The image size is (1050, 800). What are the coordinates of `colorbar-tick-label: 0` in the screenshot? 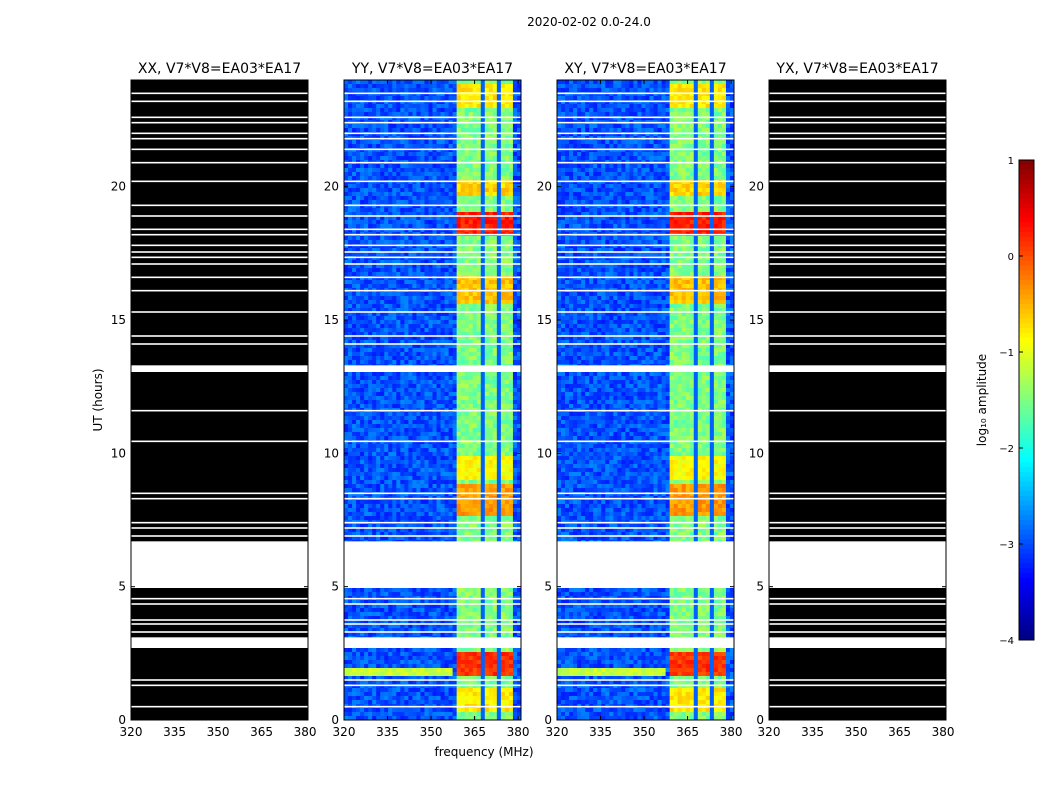 It's located at (1011, 257).